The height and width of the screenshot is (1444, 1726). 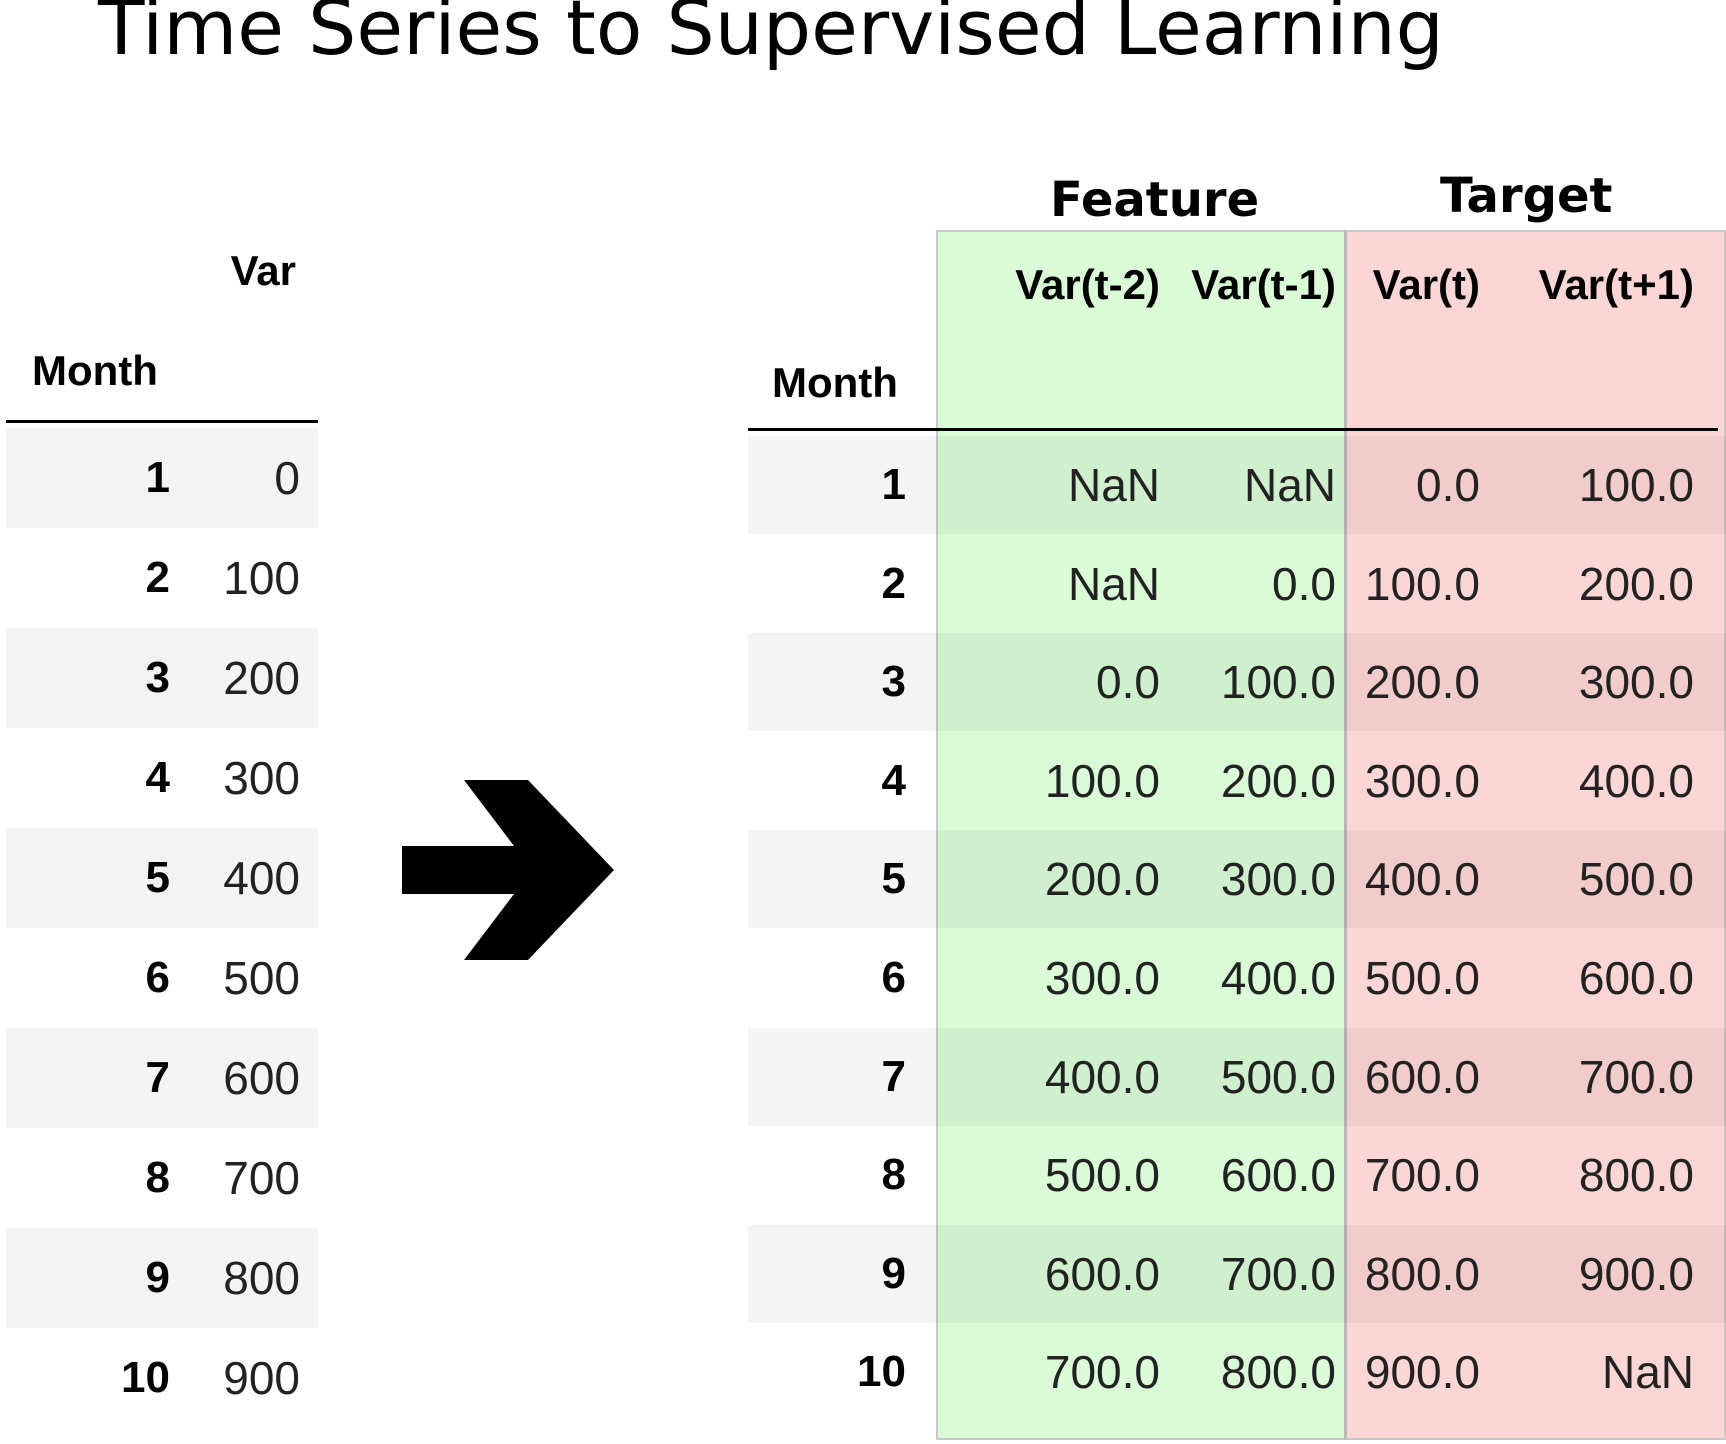 What do you see at coordinates (95, 370) in the screenshot?
I see `source-index-header: Month` at bounding box center [95, 370].